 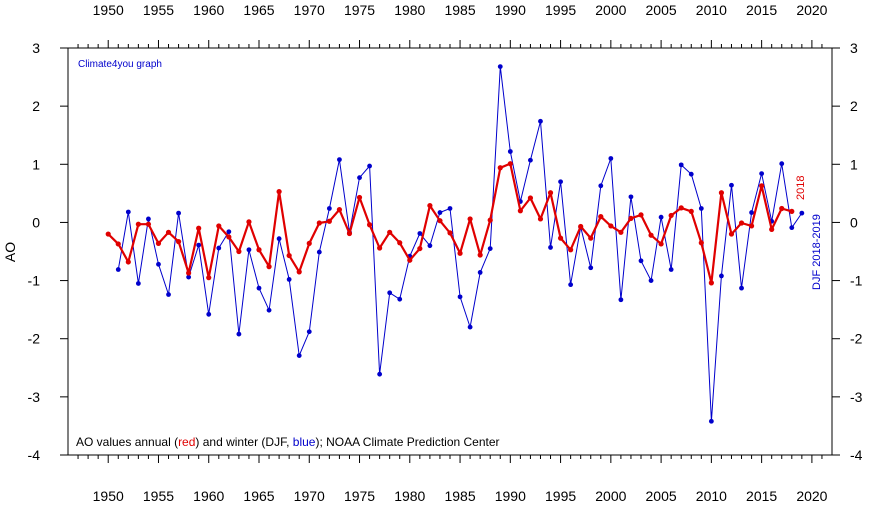 I want to click on y-tick-label-left: 2, so click(x=36, y=106).